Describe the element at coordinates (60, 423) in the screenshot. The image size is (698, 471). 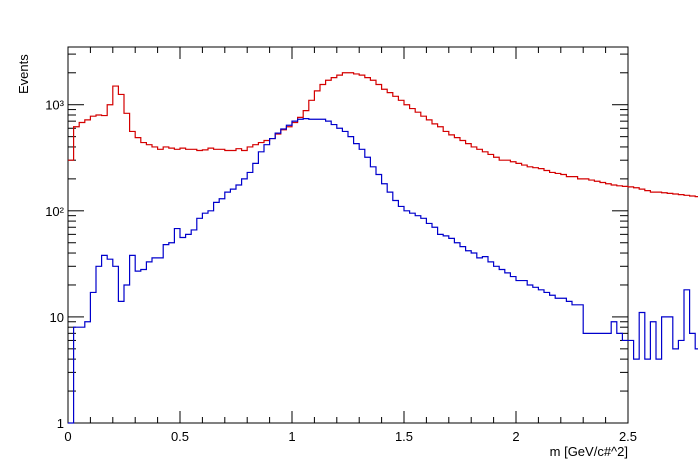
I see `y-tick-label: 1` at that location.